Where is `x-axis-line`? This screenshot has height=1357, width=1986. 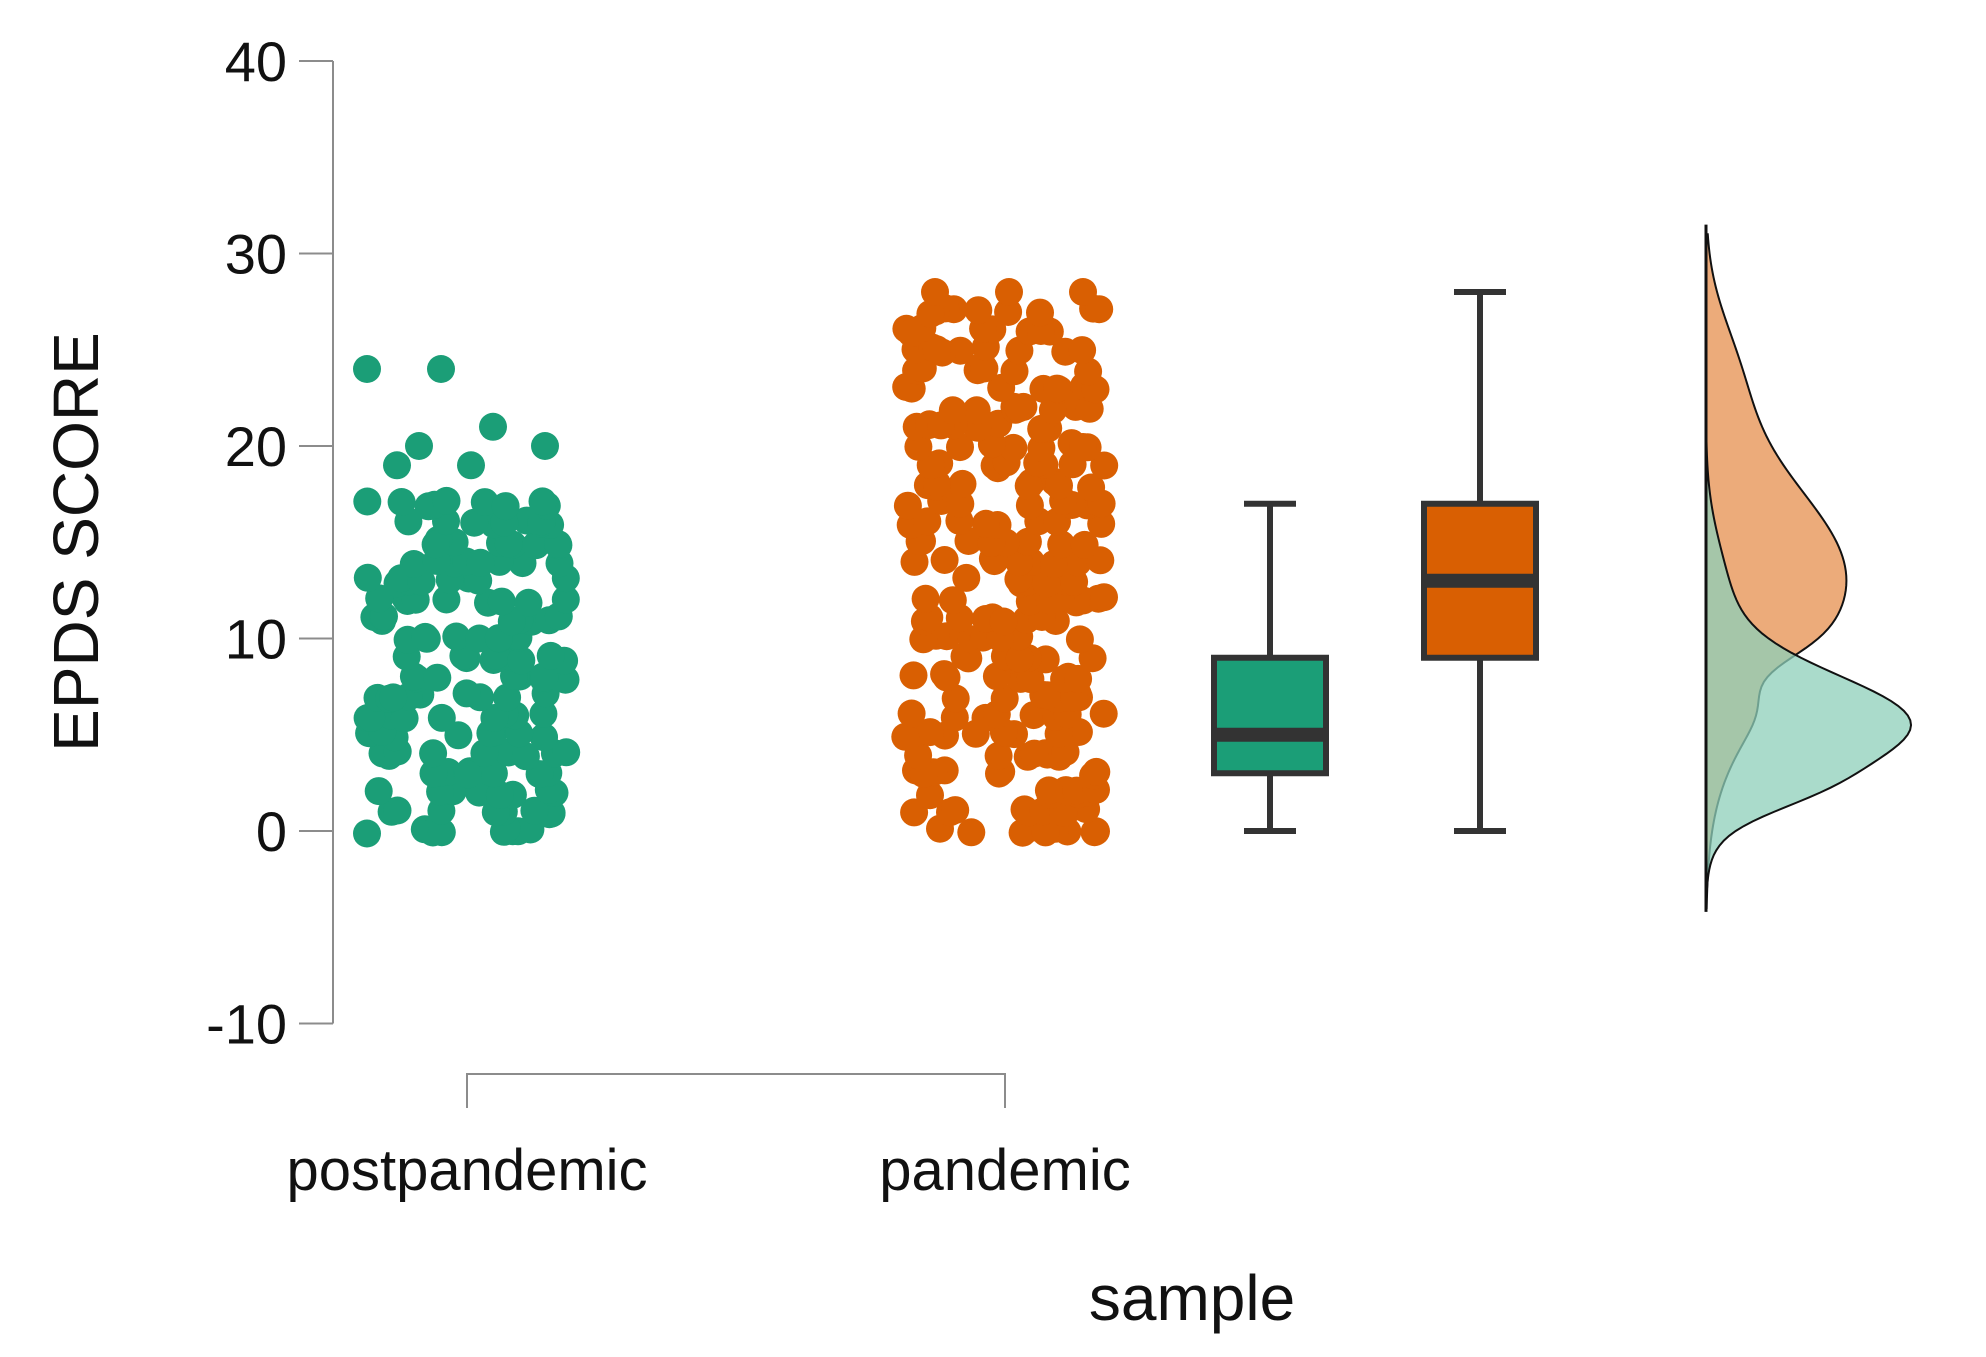 x-axis-line is located at coordinates (736, 1090).